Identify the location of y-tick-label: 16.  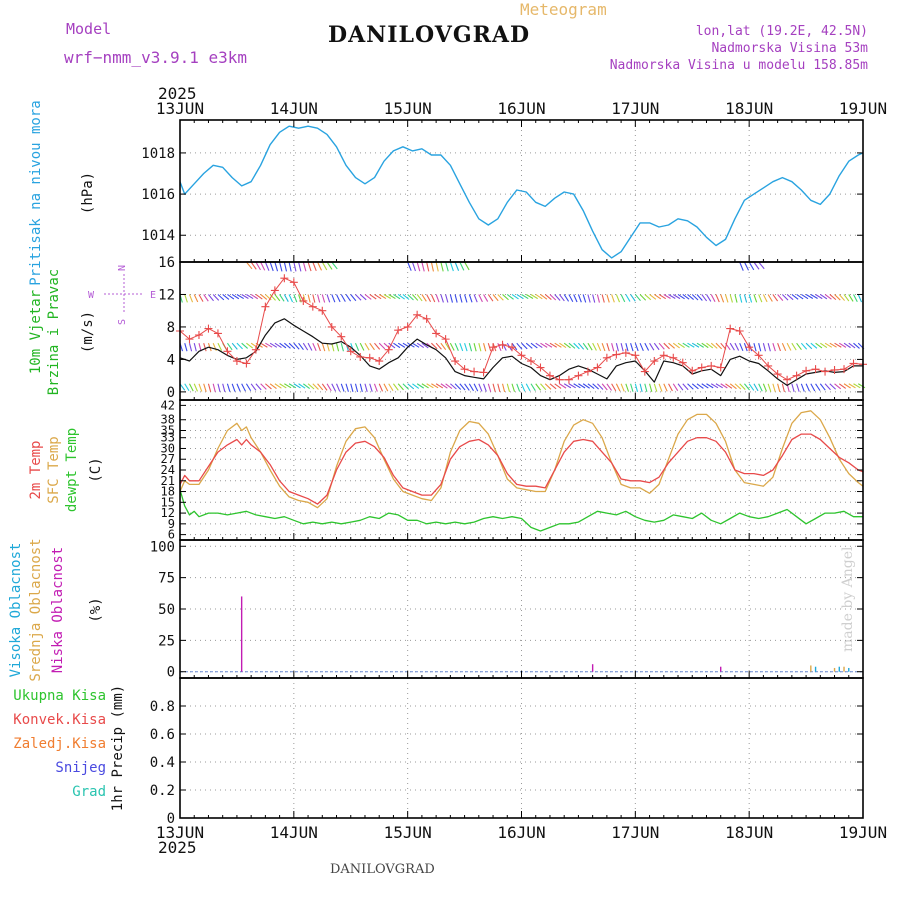
(166, 263).